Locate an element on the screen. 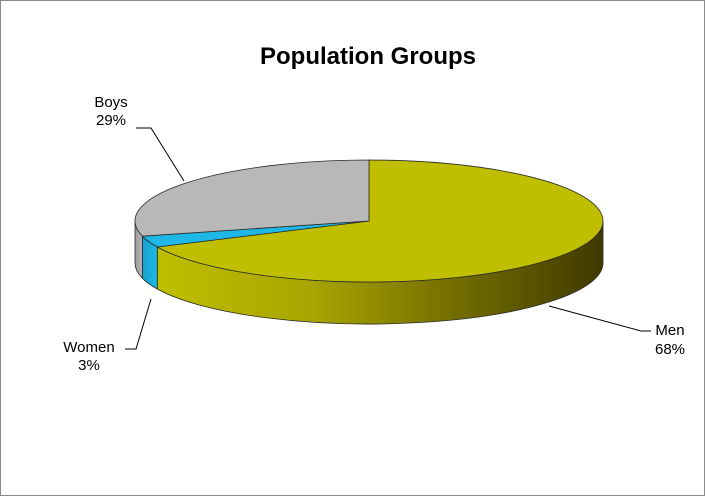 The width and height of the screenshot is (705, 497). pie-slice-boys is located at coordinates (252, 198).